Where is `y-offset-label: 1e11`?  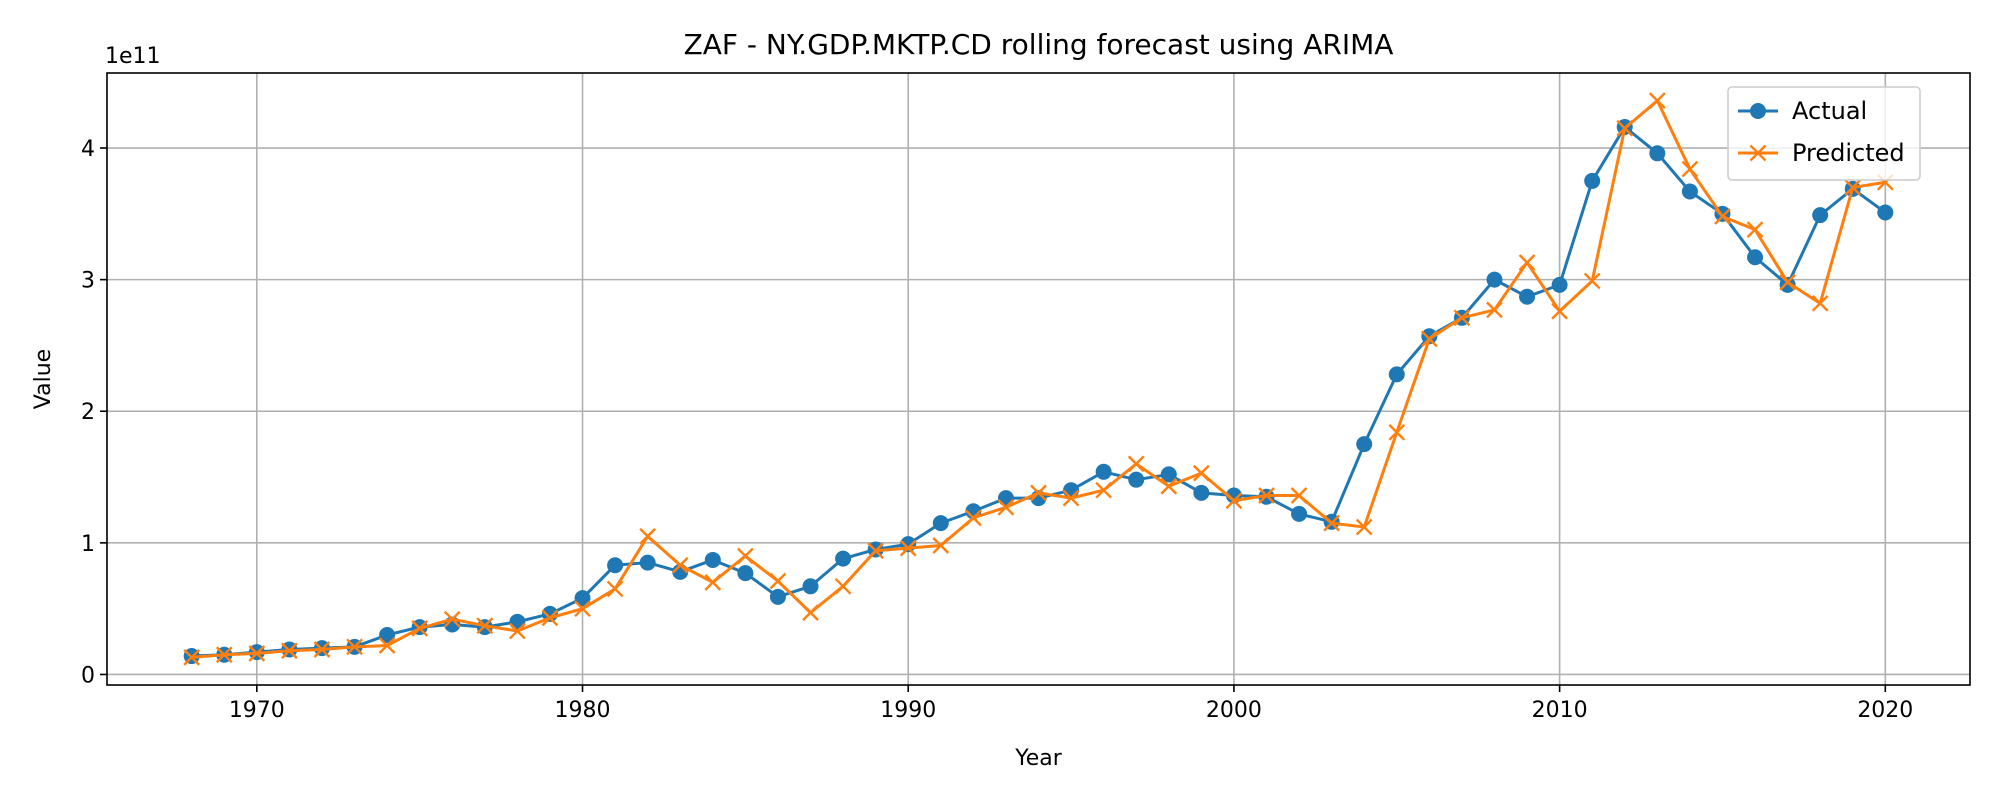
y-offset-label: 1e11 is located at coordinates (133, 56).